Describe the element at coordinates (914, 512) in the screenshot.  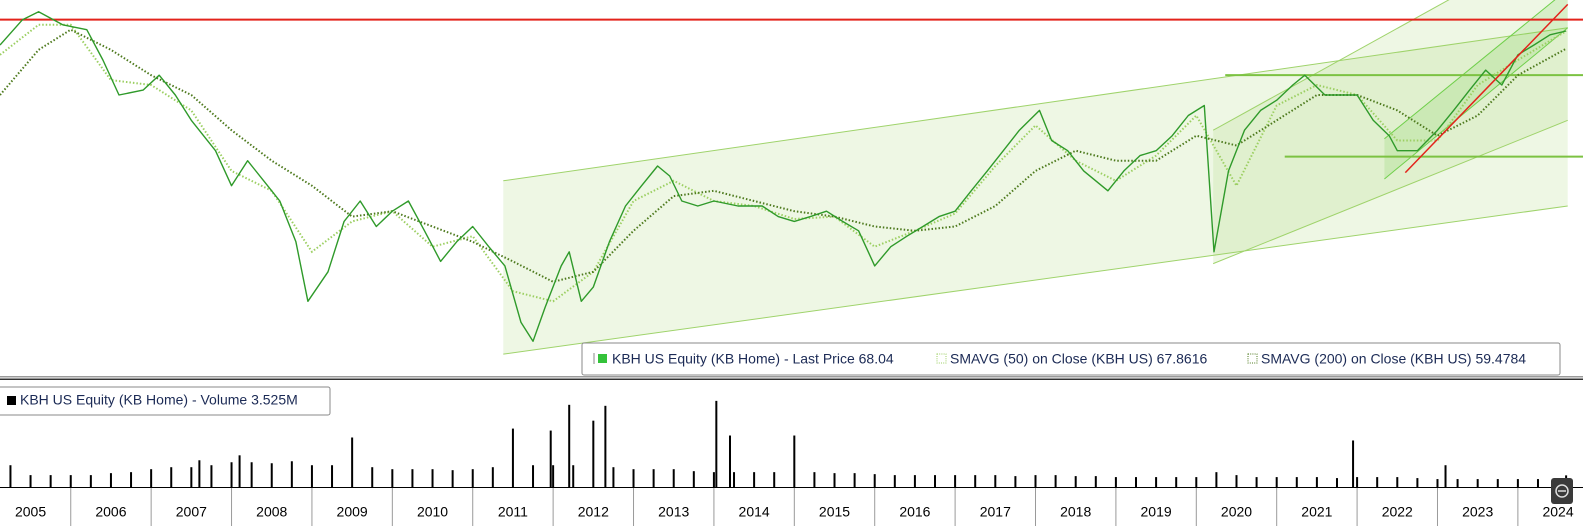
I see `year-label: 2016` at that location.